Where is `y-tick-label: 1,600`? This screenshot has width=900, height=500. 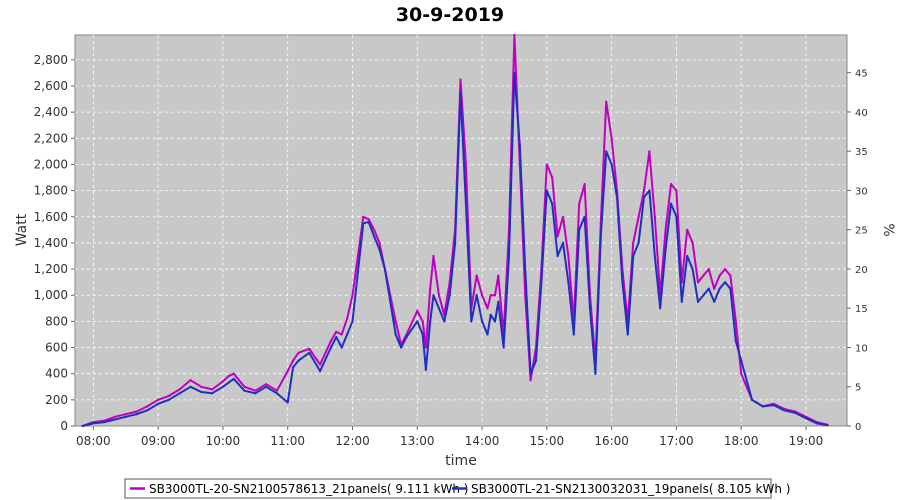
y-tick-label: 1,600 is located at coordinates (51, 217).